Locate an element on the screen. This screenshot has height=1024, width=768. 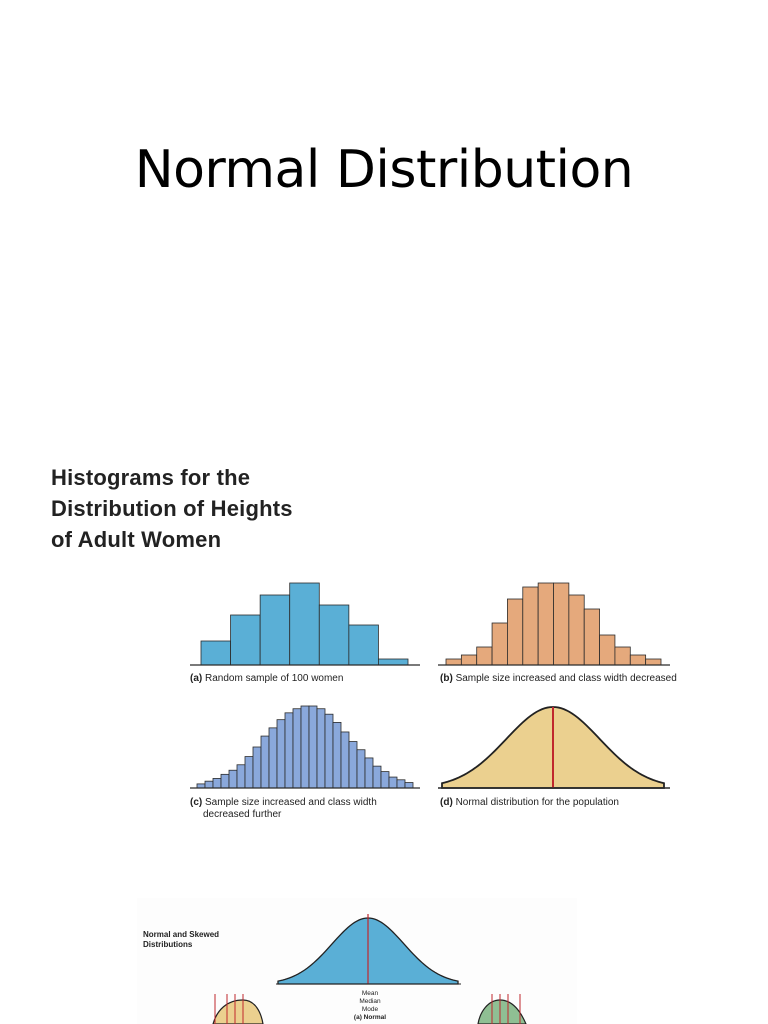
label-median: Median is located at coordinates (370, 1001).